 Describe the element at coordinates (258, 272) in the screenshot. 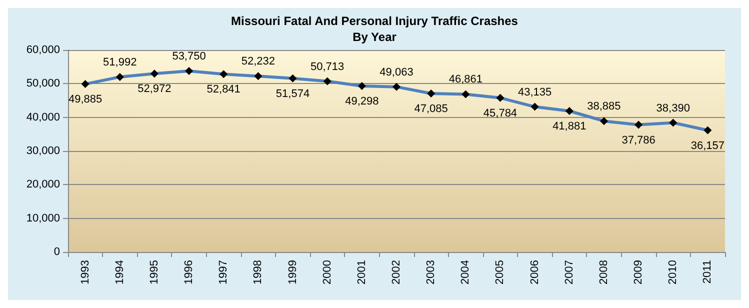

I see `x-tick-label: 1998` at that location.